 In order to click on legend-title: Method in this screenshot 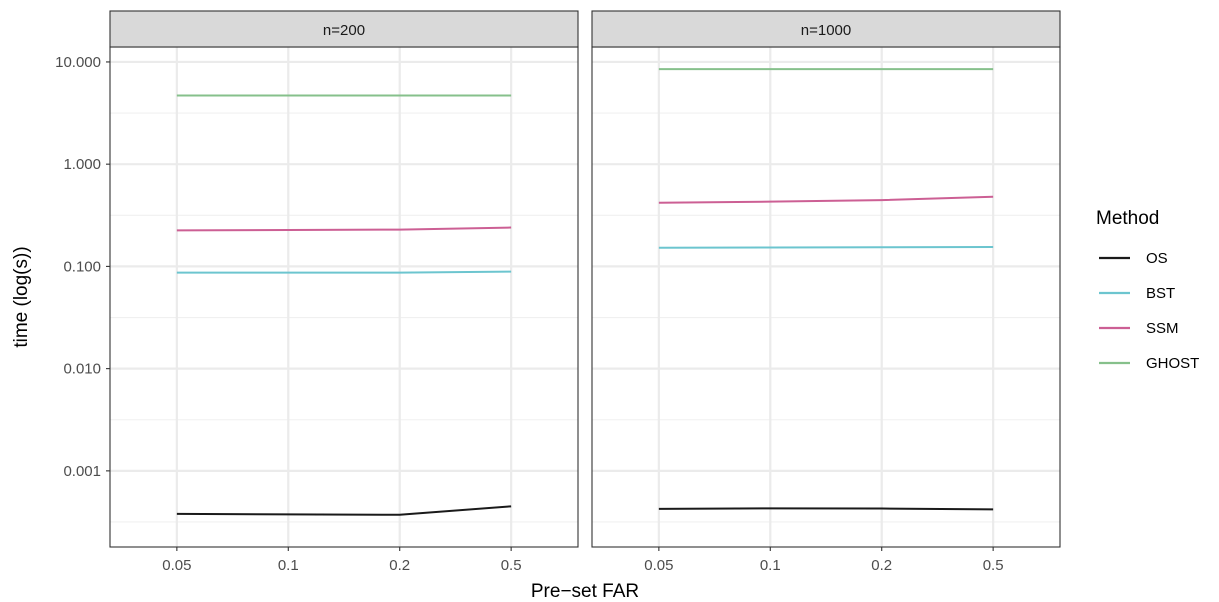, I will do `click(1127, 218)`.